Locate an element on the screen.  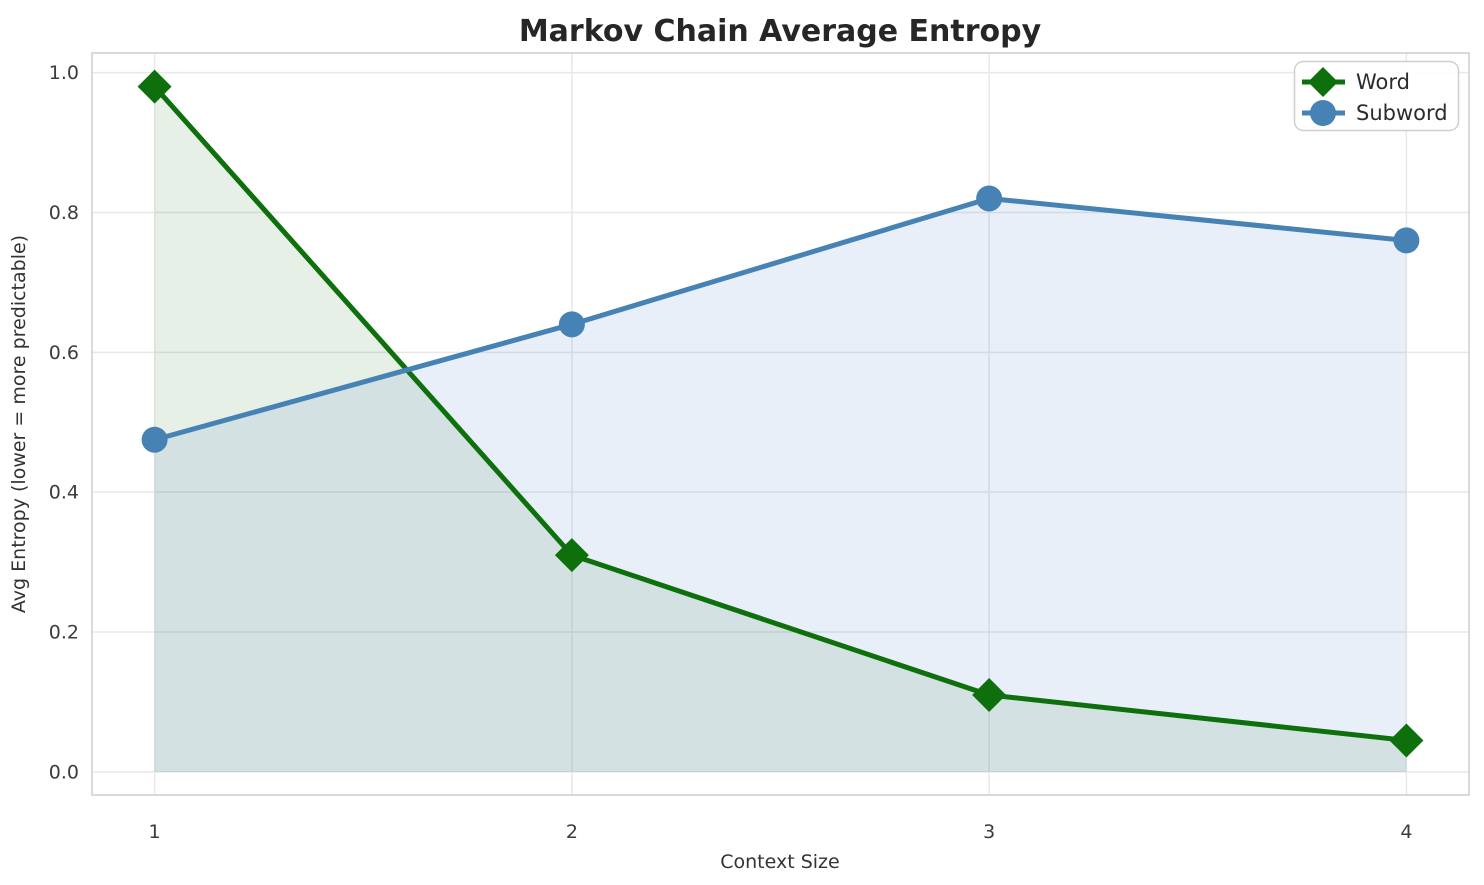
legend-subword-label: Subword is located at coordinates (1402, 113).